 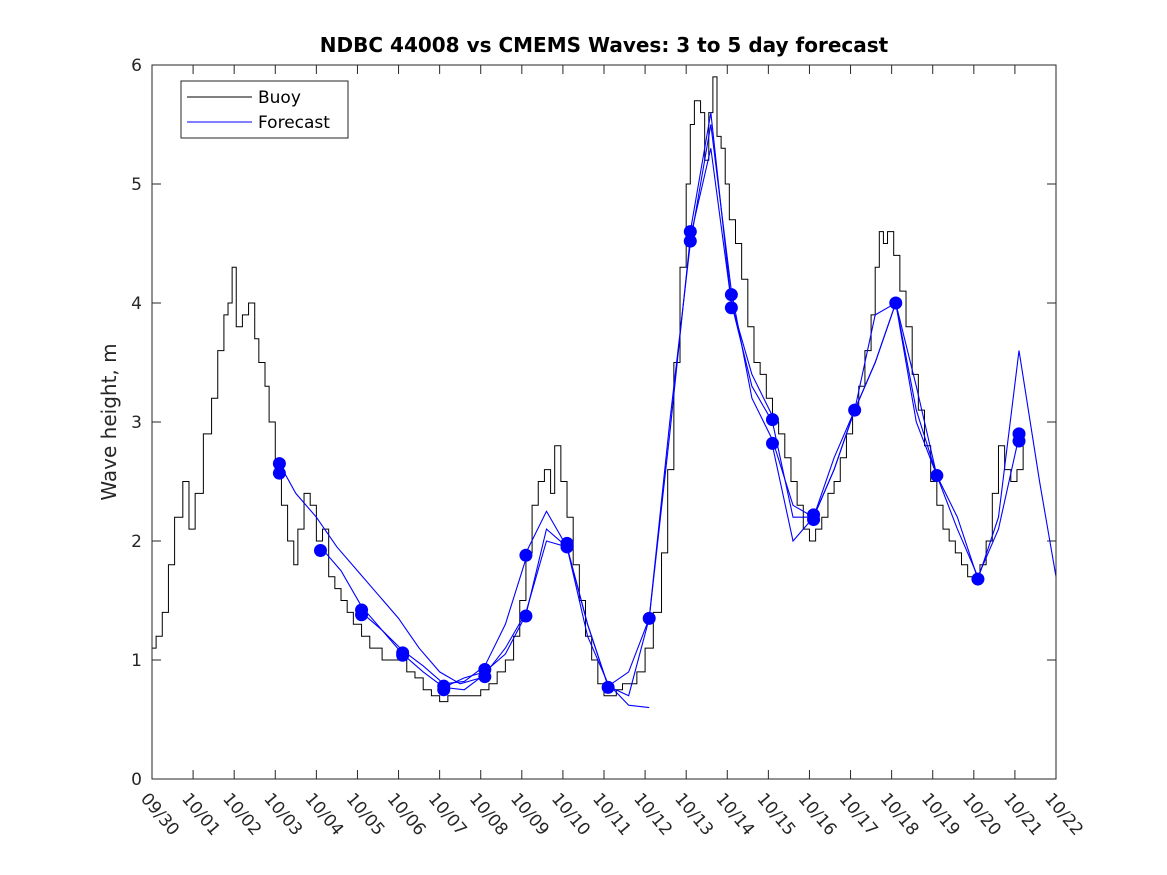 What do you see at coordinates (734, 814) in the screenshot?
I see `x-tick-label: 10/14` at bounding box center [734, 814].